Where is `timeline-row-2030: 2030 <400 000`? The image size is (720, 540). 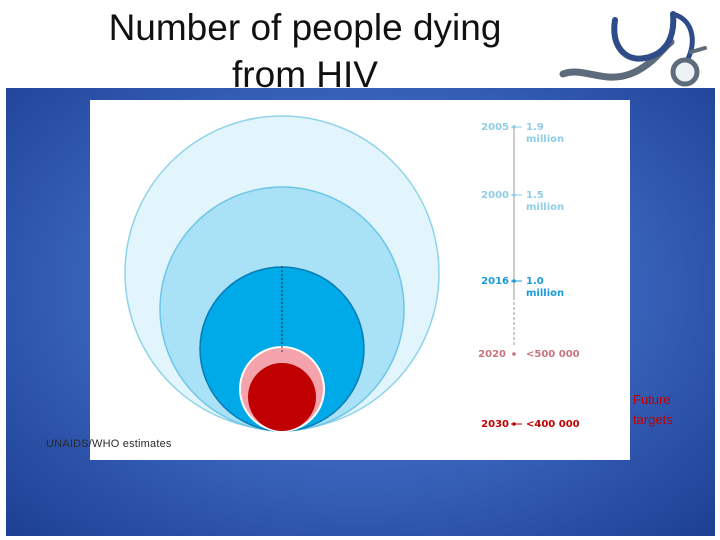
timeline-row-2030: 2030 <400 000 is located at coordinates (530, 424).